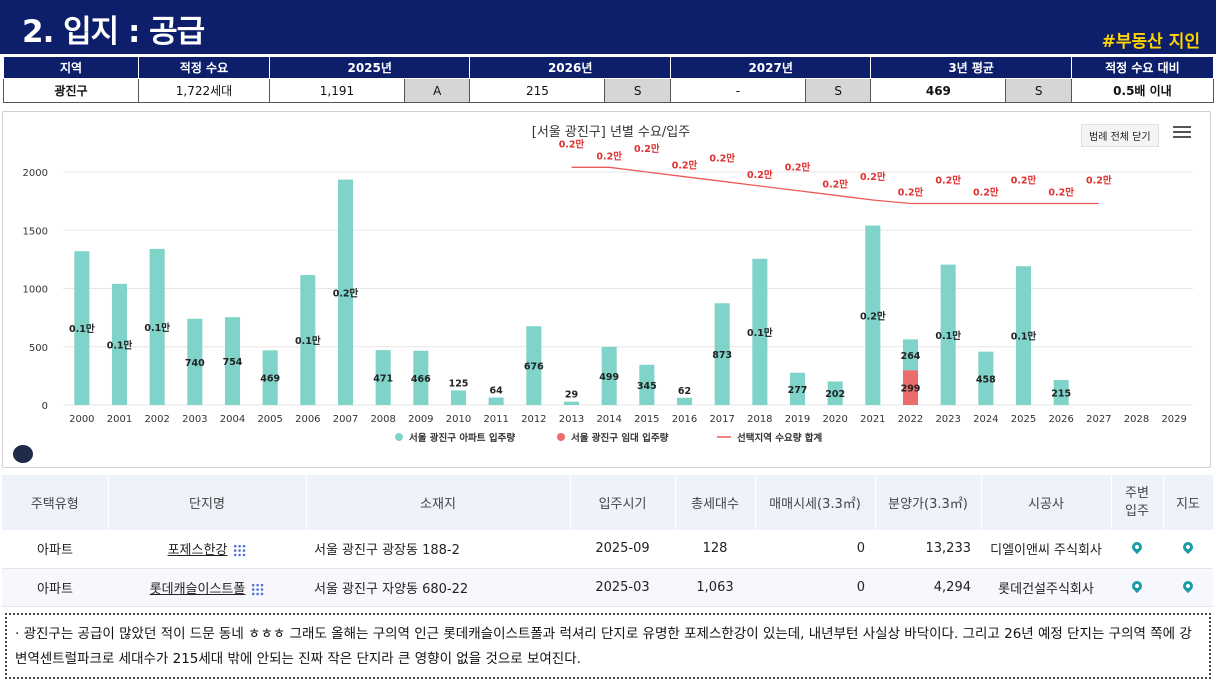 The width and height of the screenshot is (1216, 684). What do you see at coordinates (399, 437) in the screenshot?
I see `legend-dot-marker` at bounding box center [399, 437].